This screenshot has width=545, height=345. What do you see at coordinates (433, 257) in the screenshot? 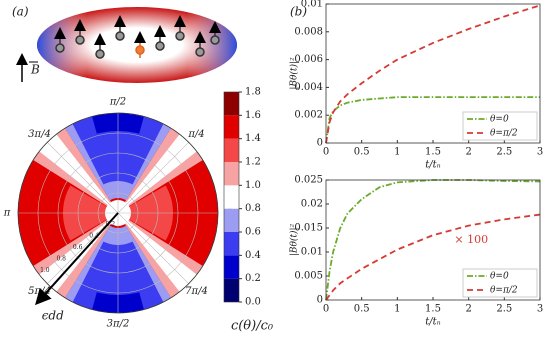
I see `series-line` at bounding box center [433, 257].